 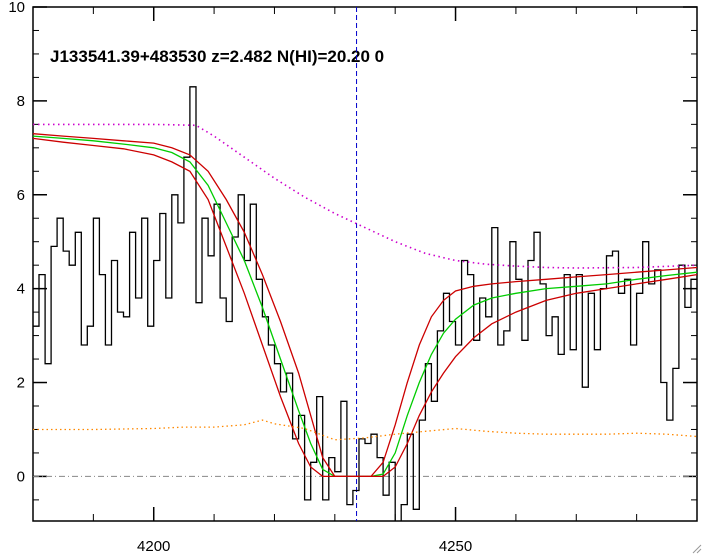 I want to click on y-tick-label: 2, so click(x=21, y=383).